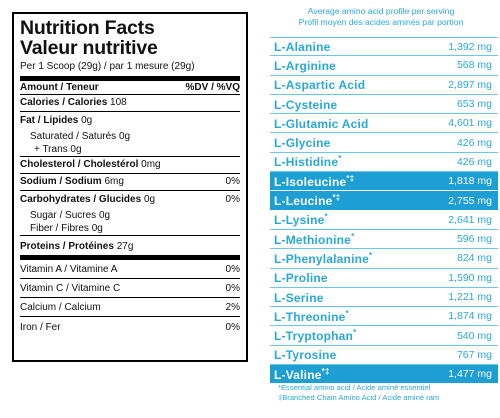 This screenshot has height=418, width=500. I want to click on table-header: Amount / Teneur %DV / %VQ, so click(130, 88).